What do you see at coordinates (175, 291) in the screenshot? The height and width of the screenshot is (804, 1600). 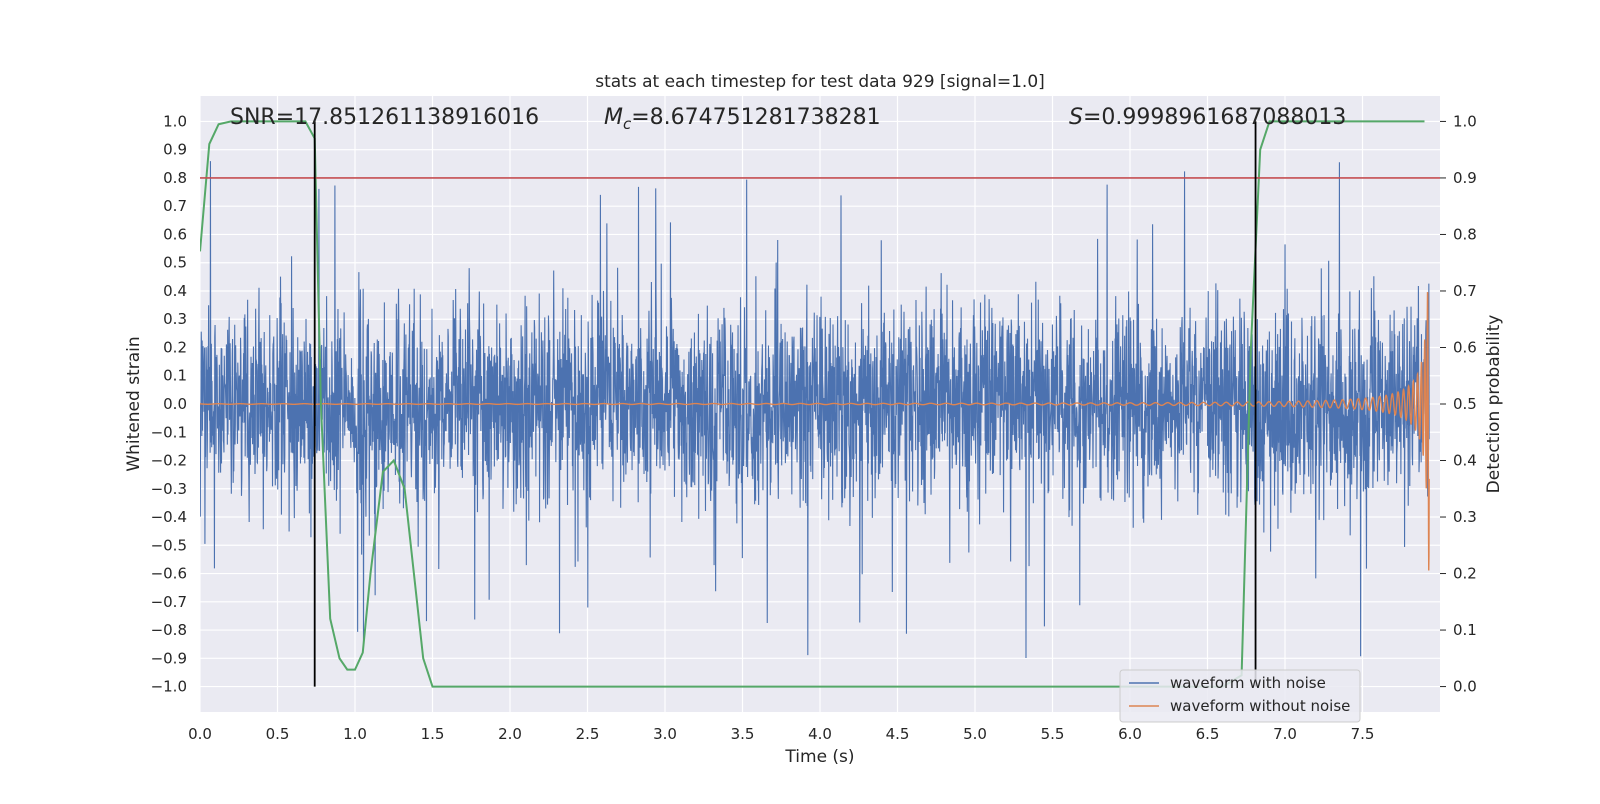 I see `y-tick-label: 0.4` at bounding box center [175, 291].